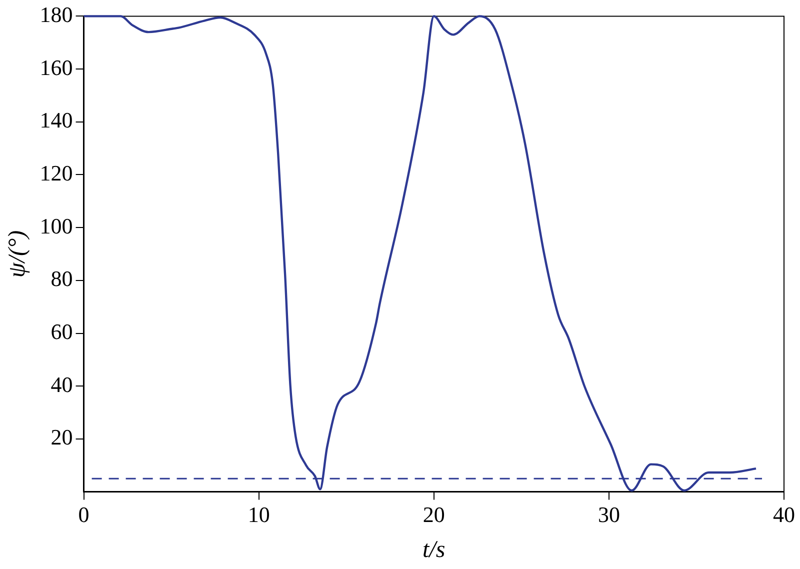 The height and width of the screenshot is (569, 800). I want to click on y-axis-title: ψ/(°), so click(17, 254).